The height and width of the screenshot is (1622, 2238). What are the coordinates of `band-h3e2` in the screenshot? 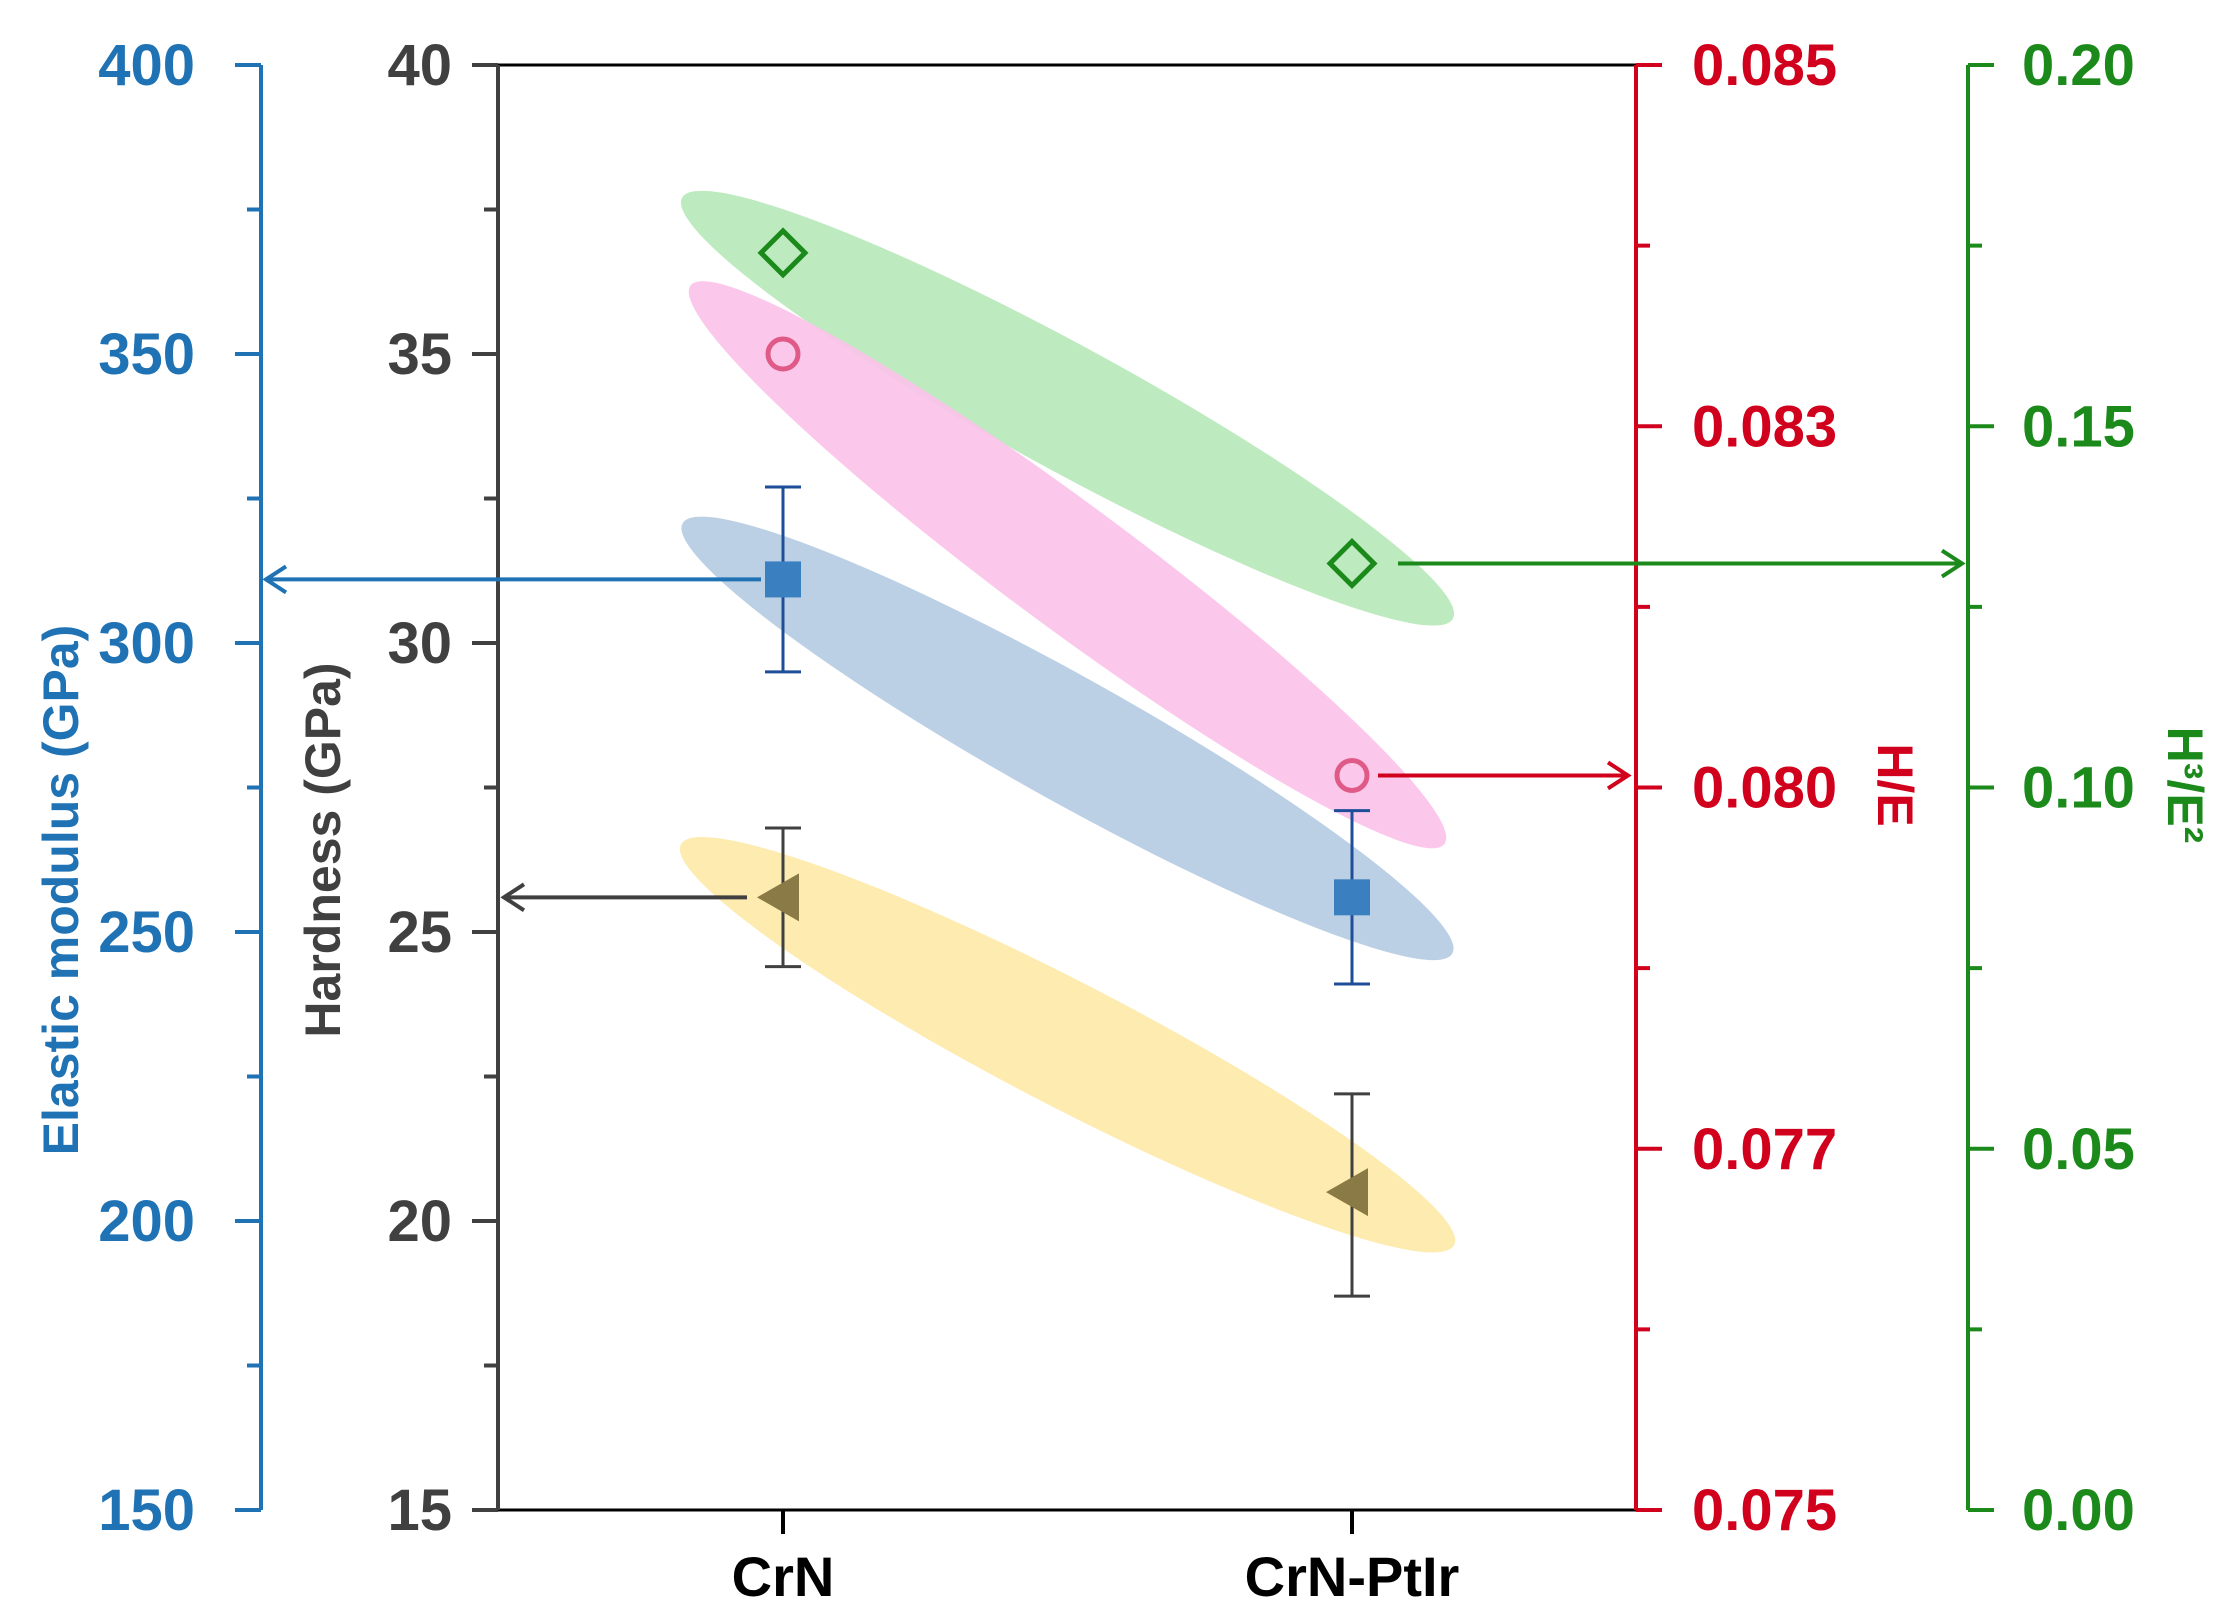 It's located at (1067, 408).